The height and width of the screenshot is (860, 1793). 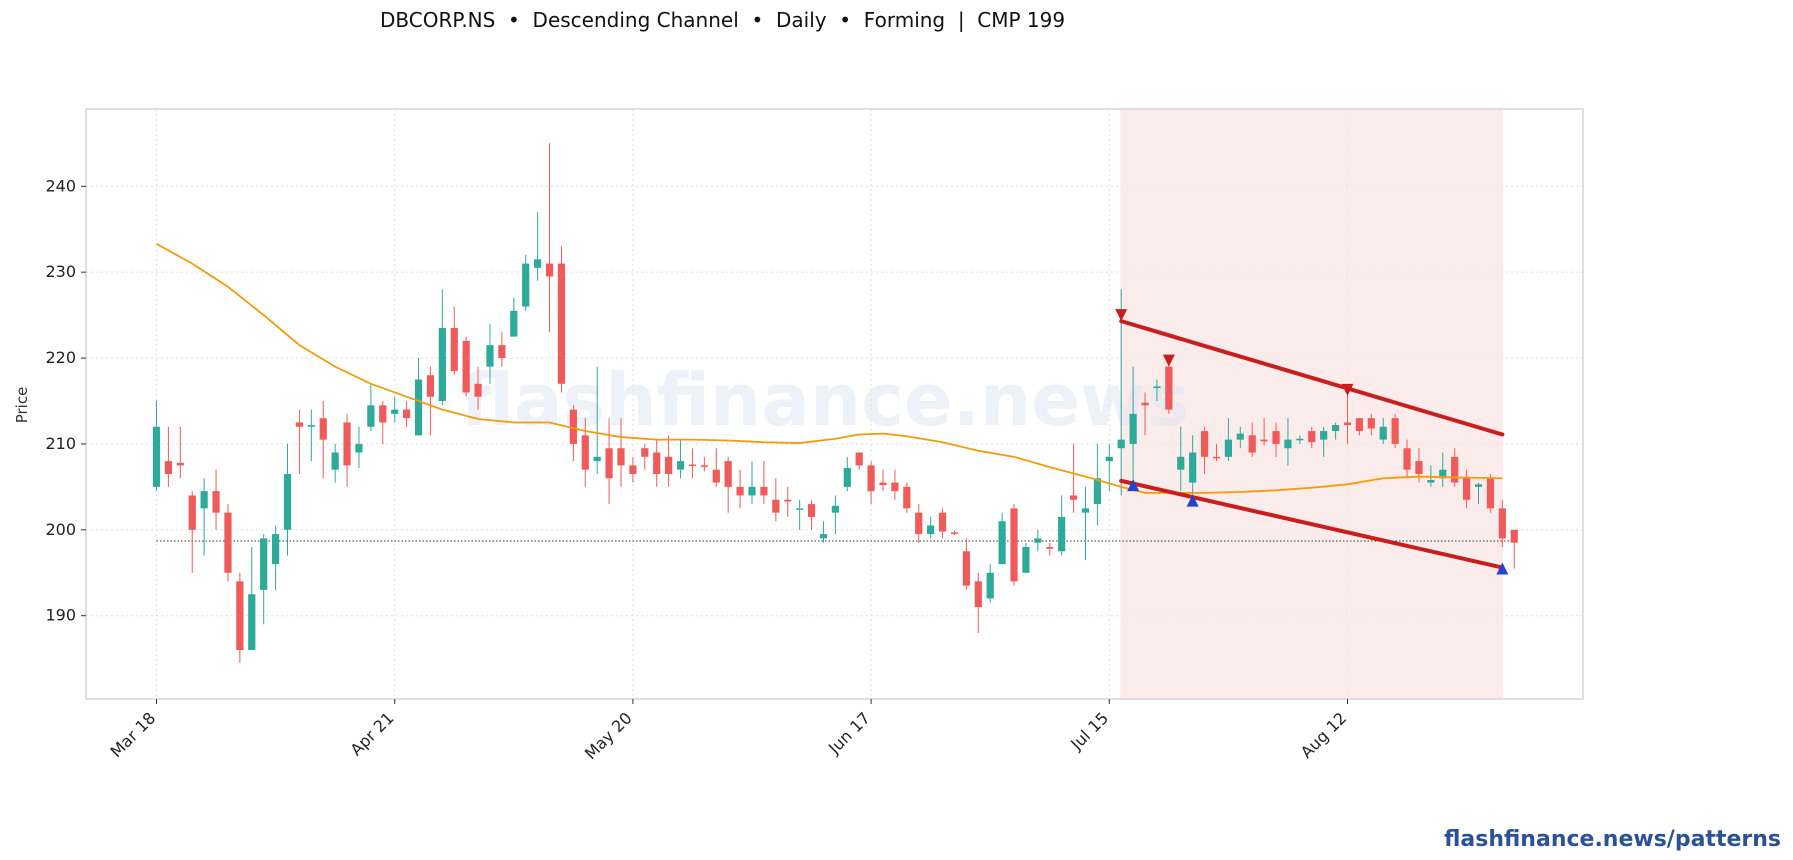 I want to click on y-tick-label: 230, so click(x=60, y=271).